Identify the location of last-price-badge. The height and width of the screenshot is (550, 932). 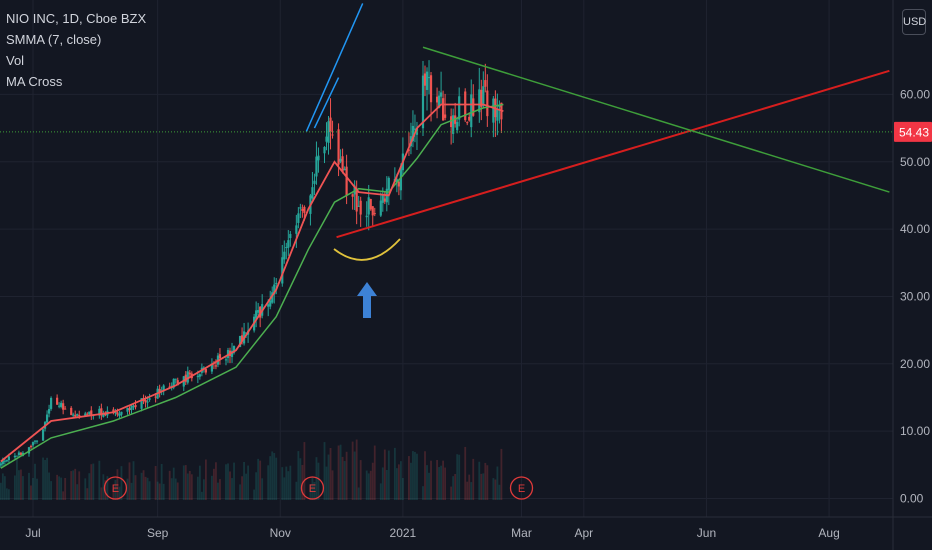
(913, 131).